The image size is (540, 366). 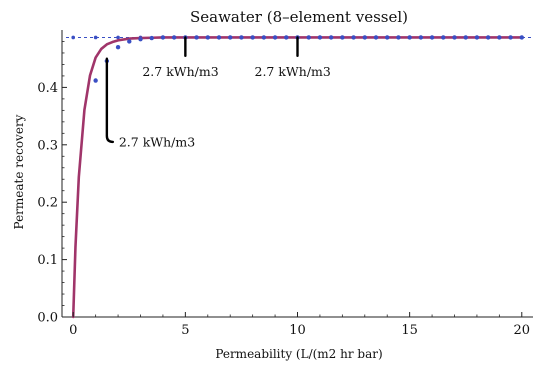 What do you see at coordinates (47, 318) in the screenshot?
I see `y-tick-label: 0.0` at bounding box center [47, 318].